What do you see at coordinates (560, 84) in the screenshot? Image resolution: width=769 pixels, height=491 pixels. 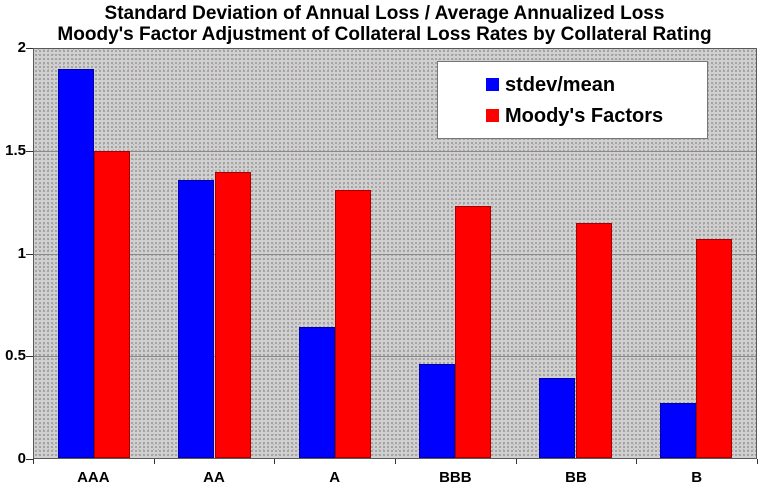 I see `legend-label-stdev-mean: stdev/mean` at bounding box center [560, 84].